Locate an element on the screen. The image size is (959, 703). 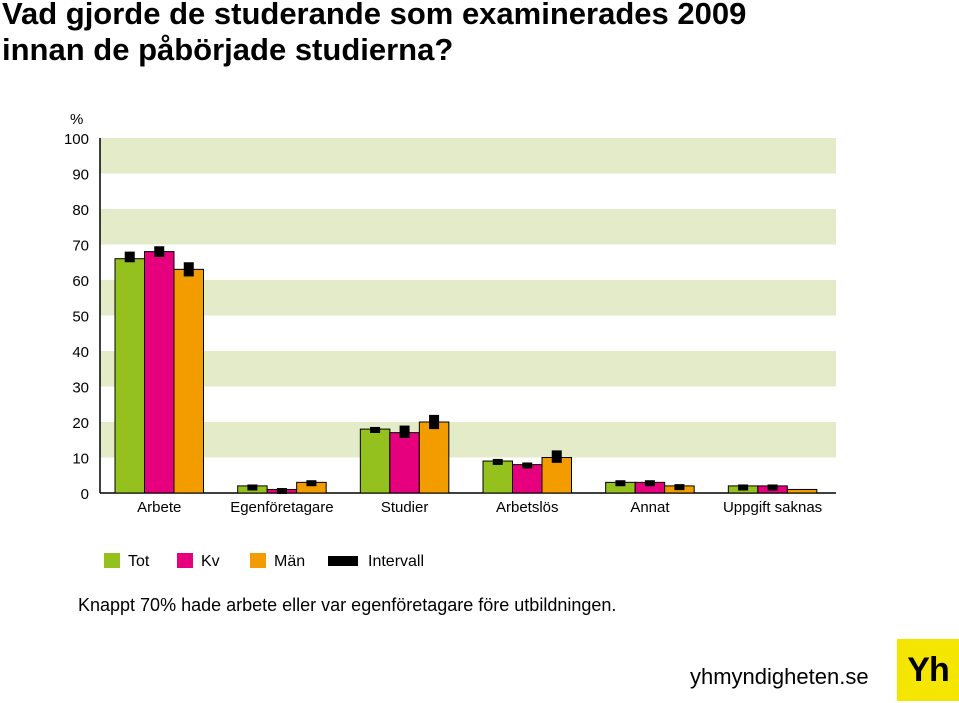
y-tick-label: 80 is located at coordinates (80, 210).